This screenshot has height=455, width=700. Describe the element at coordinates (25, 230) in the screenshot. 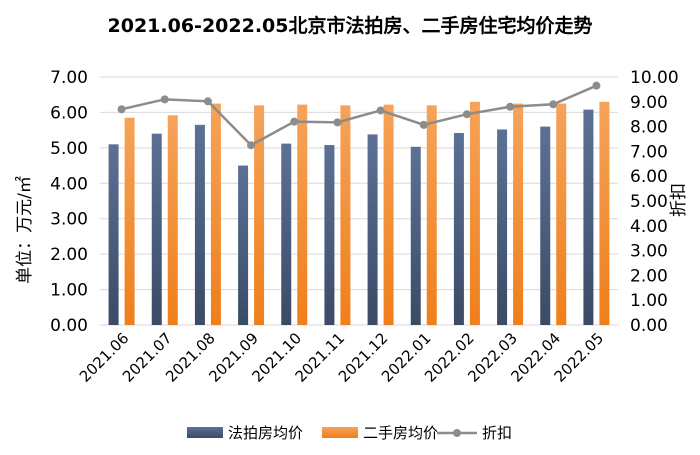

I see `y-axis-left-label: 单位：万元/㎡` at that location.